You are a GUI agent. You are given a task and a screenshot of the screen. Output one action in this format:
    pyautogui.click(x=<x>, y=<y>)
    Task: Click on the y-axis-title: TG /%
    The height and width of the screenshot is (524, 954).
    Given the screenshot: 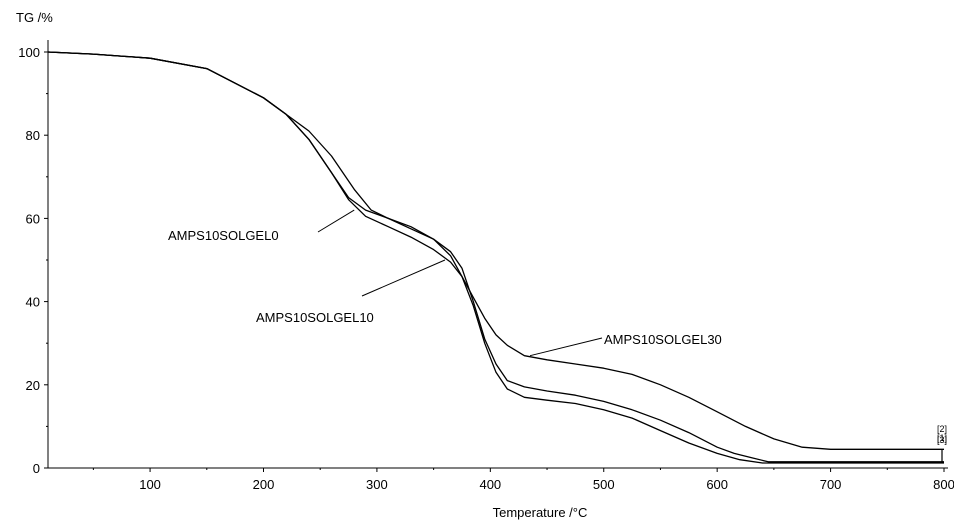 What is the action you would take?
    pyautogui.click(x=34, y=17)
    